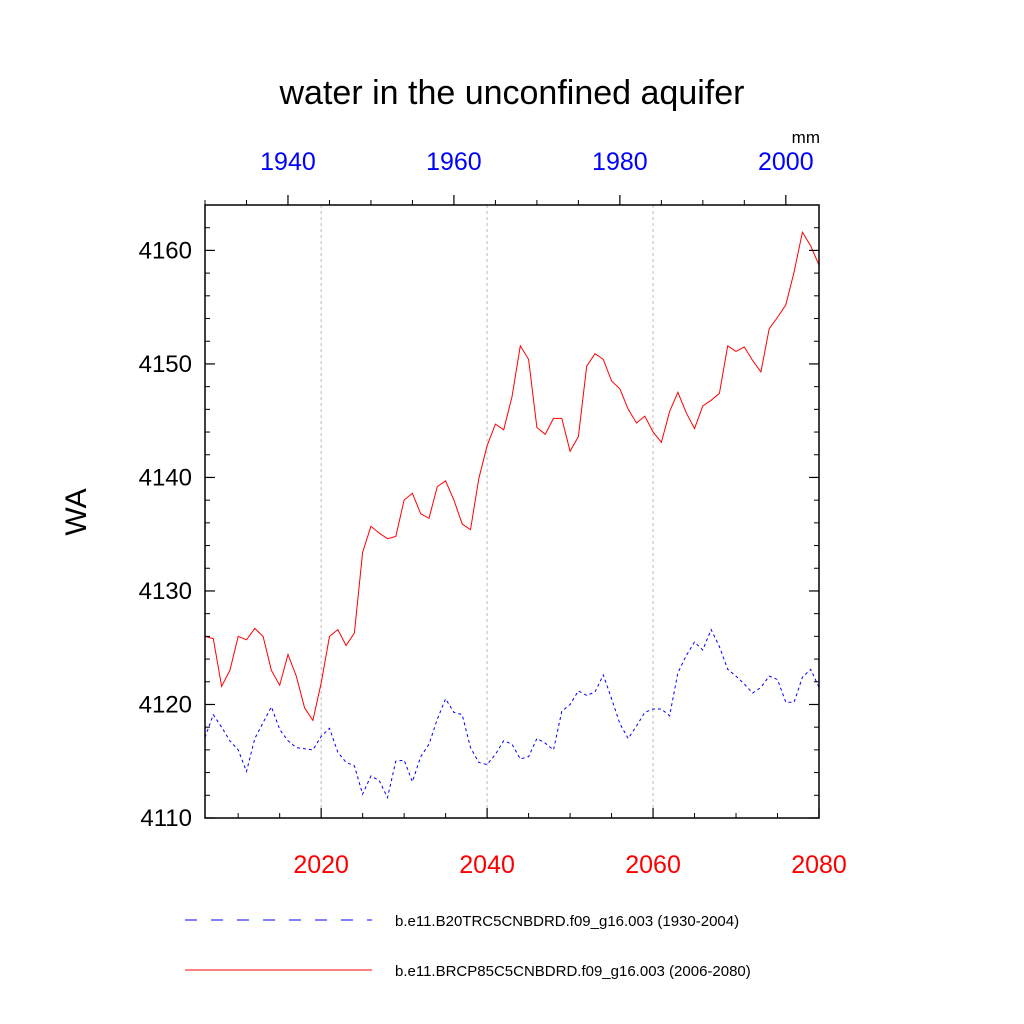  I want to click on chart-title: water in the unconfined aquifer, so click(512, 93).